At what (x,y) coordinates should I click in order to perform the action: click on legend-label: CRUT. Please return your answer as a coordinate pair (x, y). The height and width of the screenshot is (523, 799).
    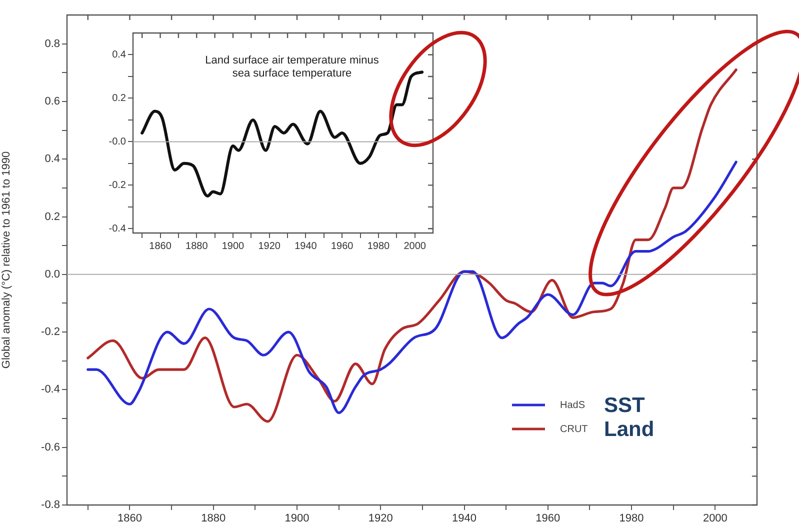
    Looking at the image, I should click on (574, 429).